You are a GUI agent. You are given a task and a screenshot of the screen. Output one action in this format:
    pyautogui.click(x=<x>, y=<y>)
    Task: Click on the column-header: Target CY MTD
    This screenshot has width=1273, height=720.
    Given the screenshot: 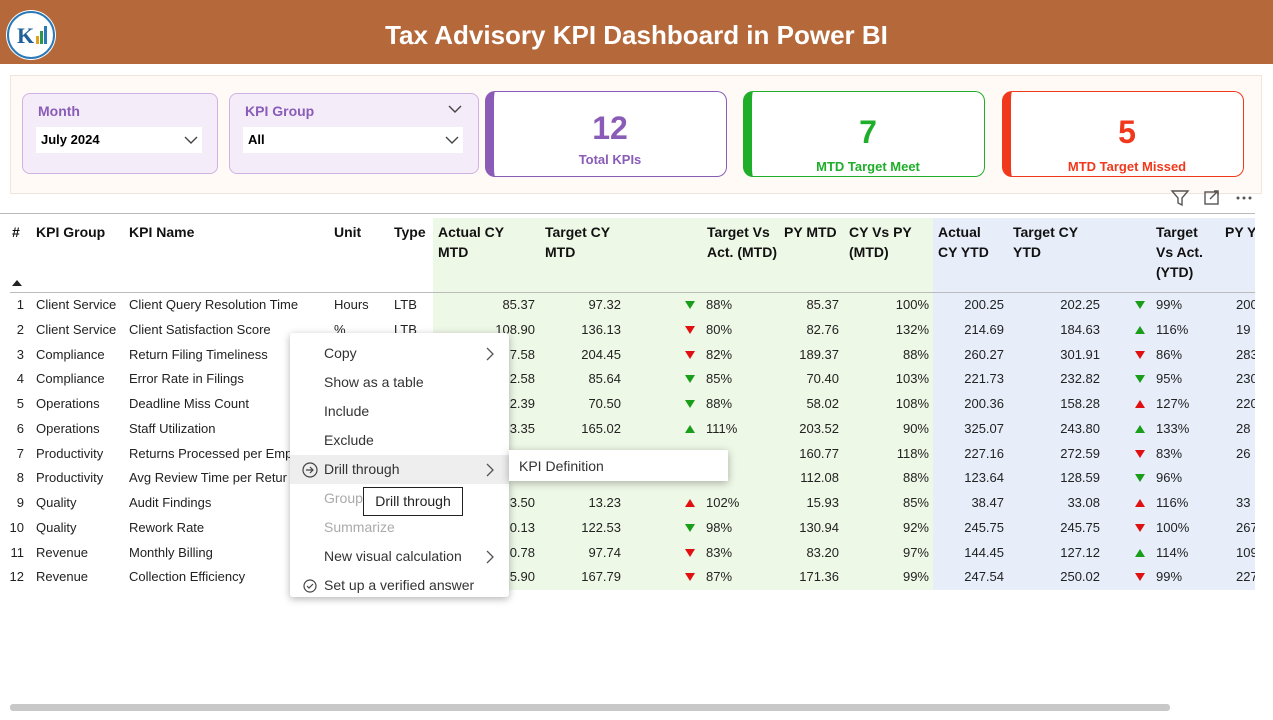 What is the action you would take?
    pyautogui.click(x=577, y=242)
    